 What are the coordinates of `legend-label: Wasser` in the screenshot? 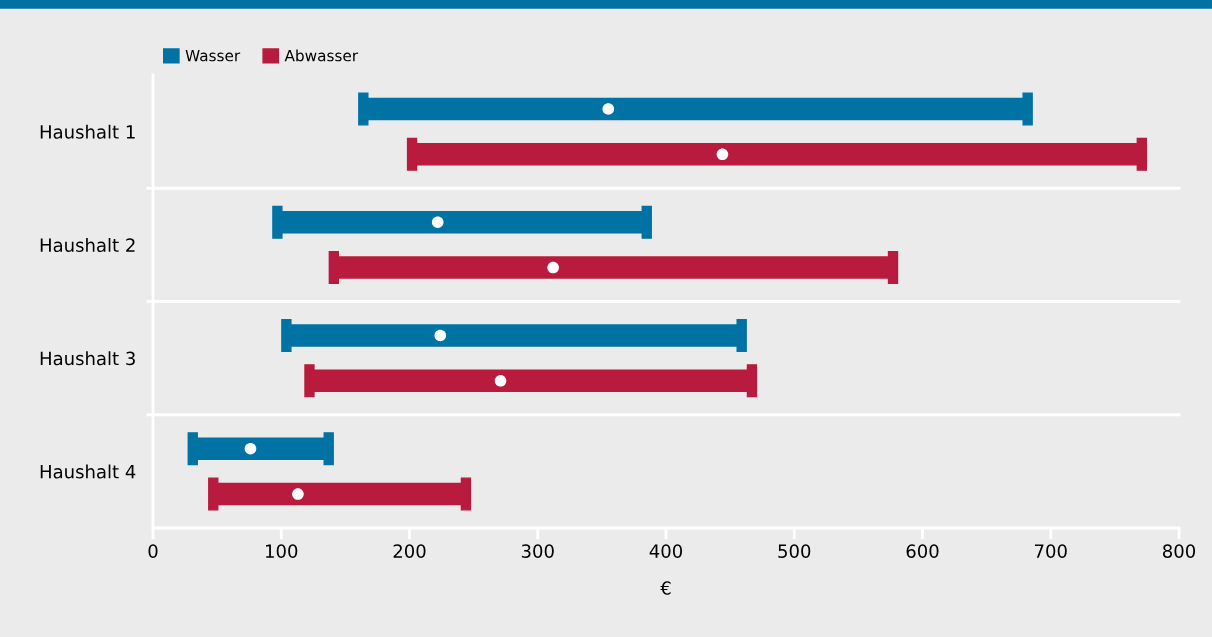 It's located at (213, 55).